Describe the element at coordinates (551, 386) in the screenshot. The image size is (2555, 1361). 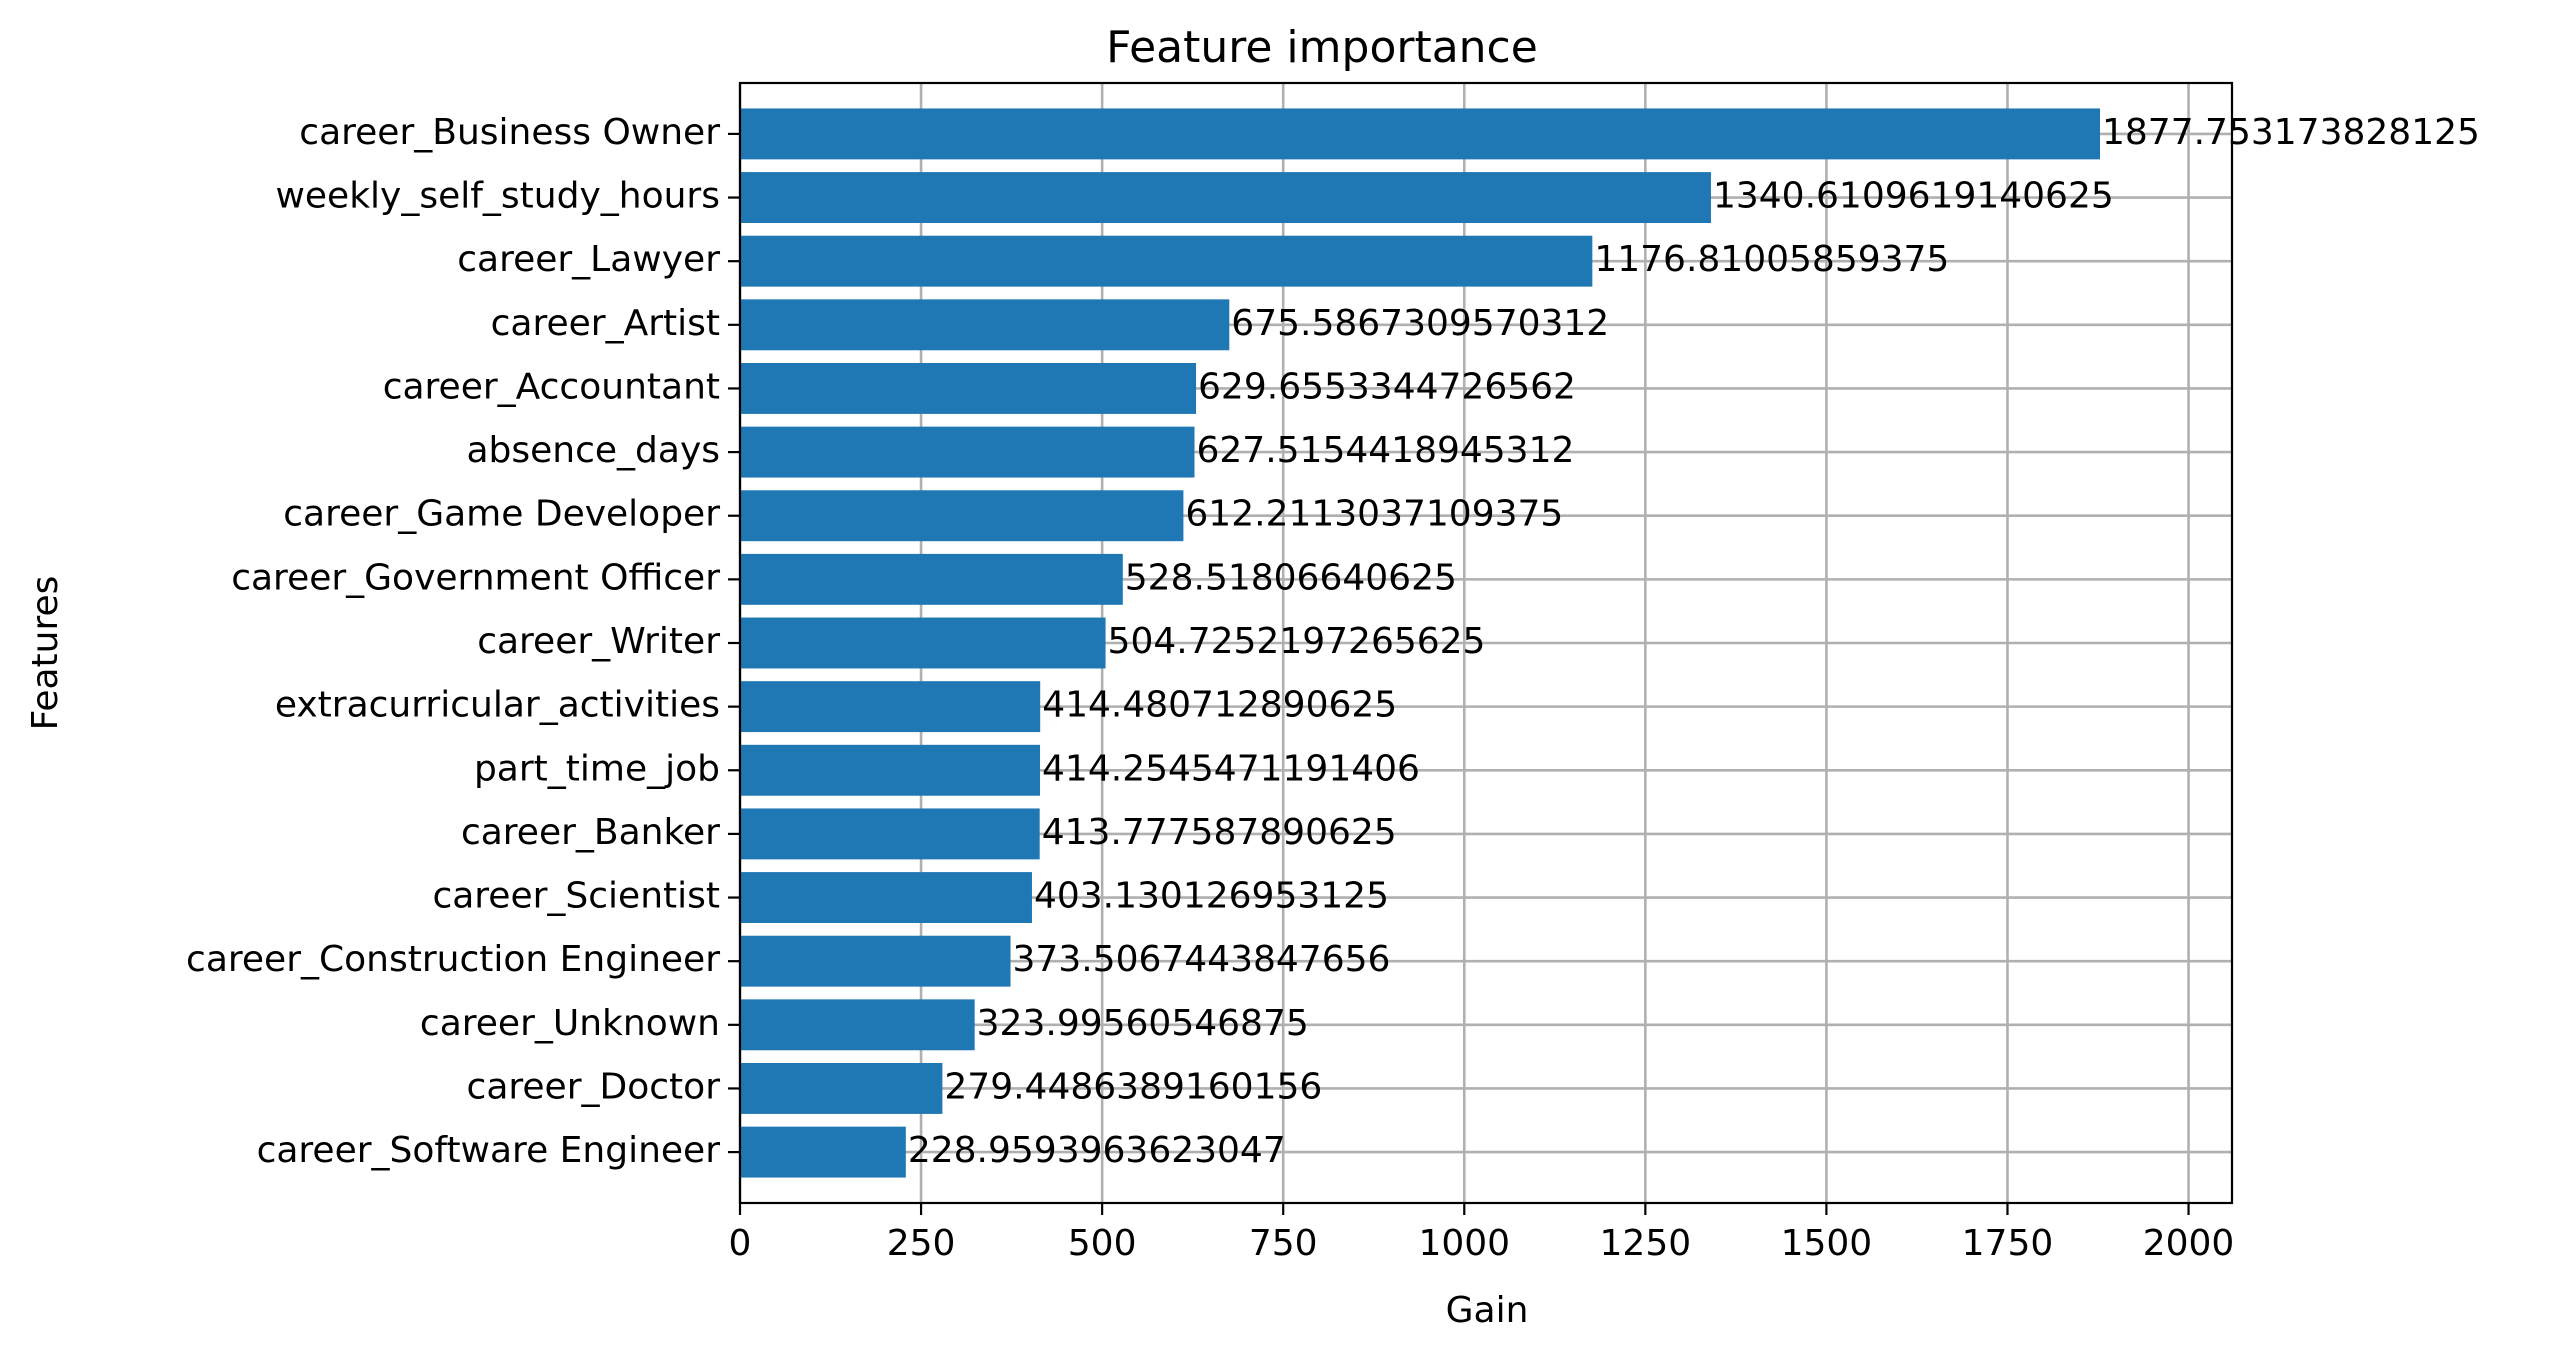
I see `y-tick-label: career_Accountant` at that location.